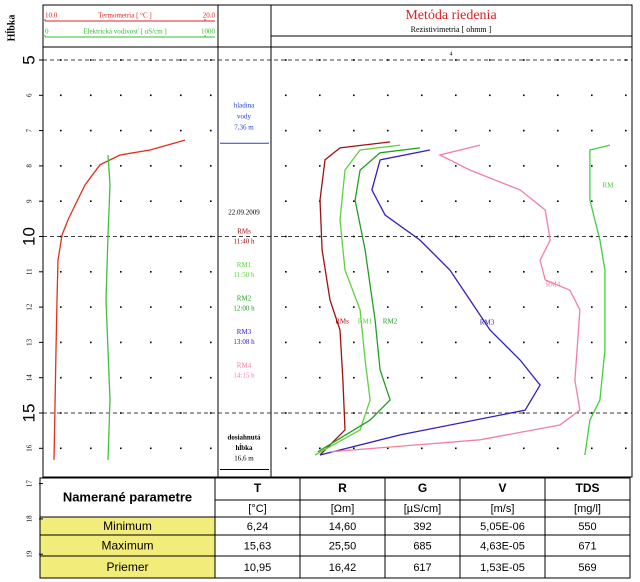 The height and width of the screenshot is (582, 640). I want to click on table-cell: 392, so click(422, 527).